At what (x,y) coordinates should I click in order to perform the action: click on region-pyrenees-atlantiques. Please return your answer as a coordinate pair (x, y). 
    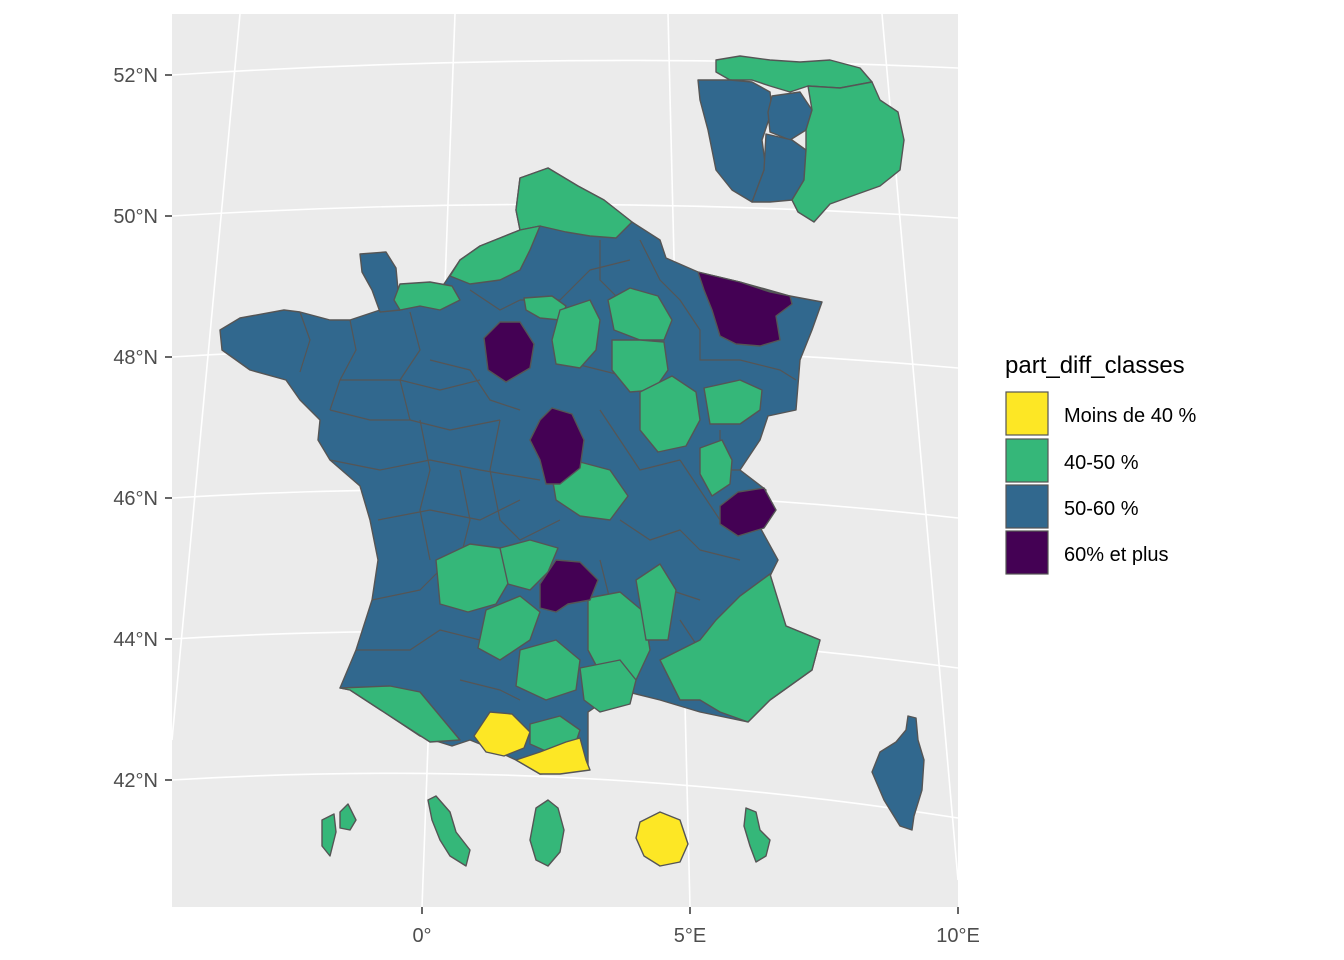
    Looking at the image, I should click on (502, 734).